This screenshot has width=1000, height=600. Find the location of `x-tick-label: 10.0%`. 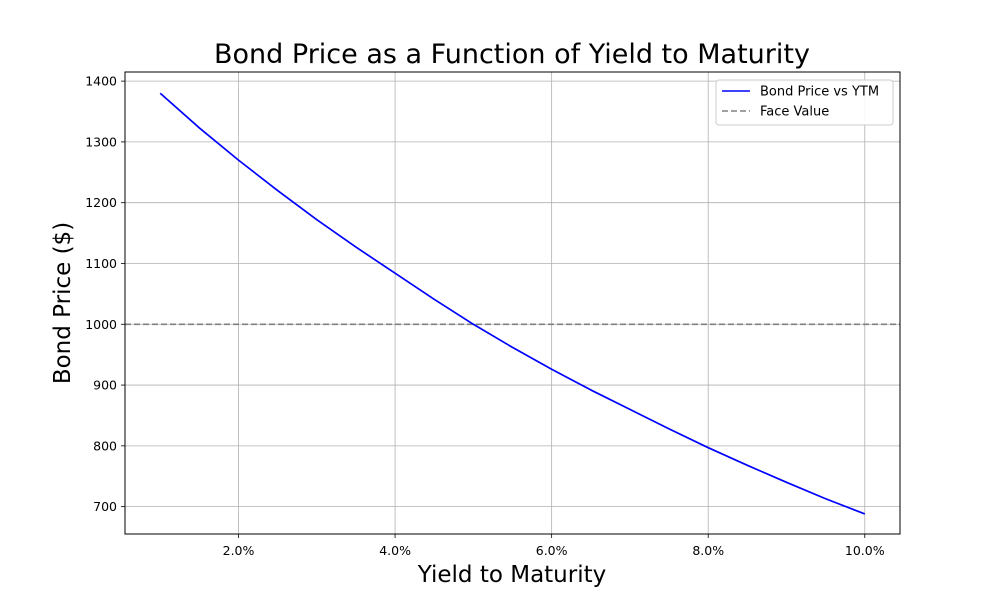

x-tick-label: 10.0% is located at coordinates (865, 550).